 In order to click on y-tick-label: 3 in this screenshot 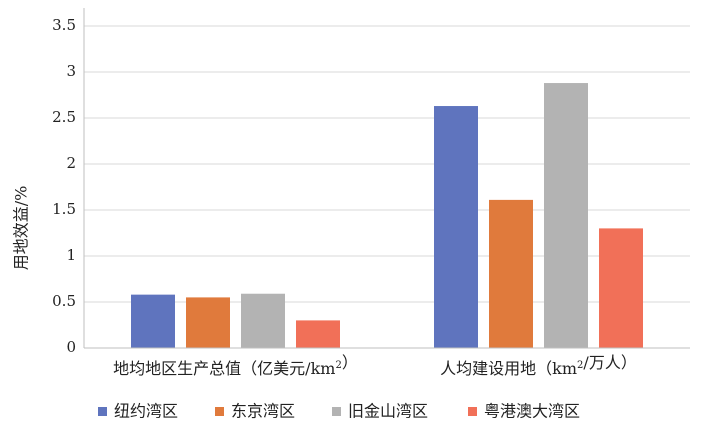, I will do `click(71, 71)`.